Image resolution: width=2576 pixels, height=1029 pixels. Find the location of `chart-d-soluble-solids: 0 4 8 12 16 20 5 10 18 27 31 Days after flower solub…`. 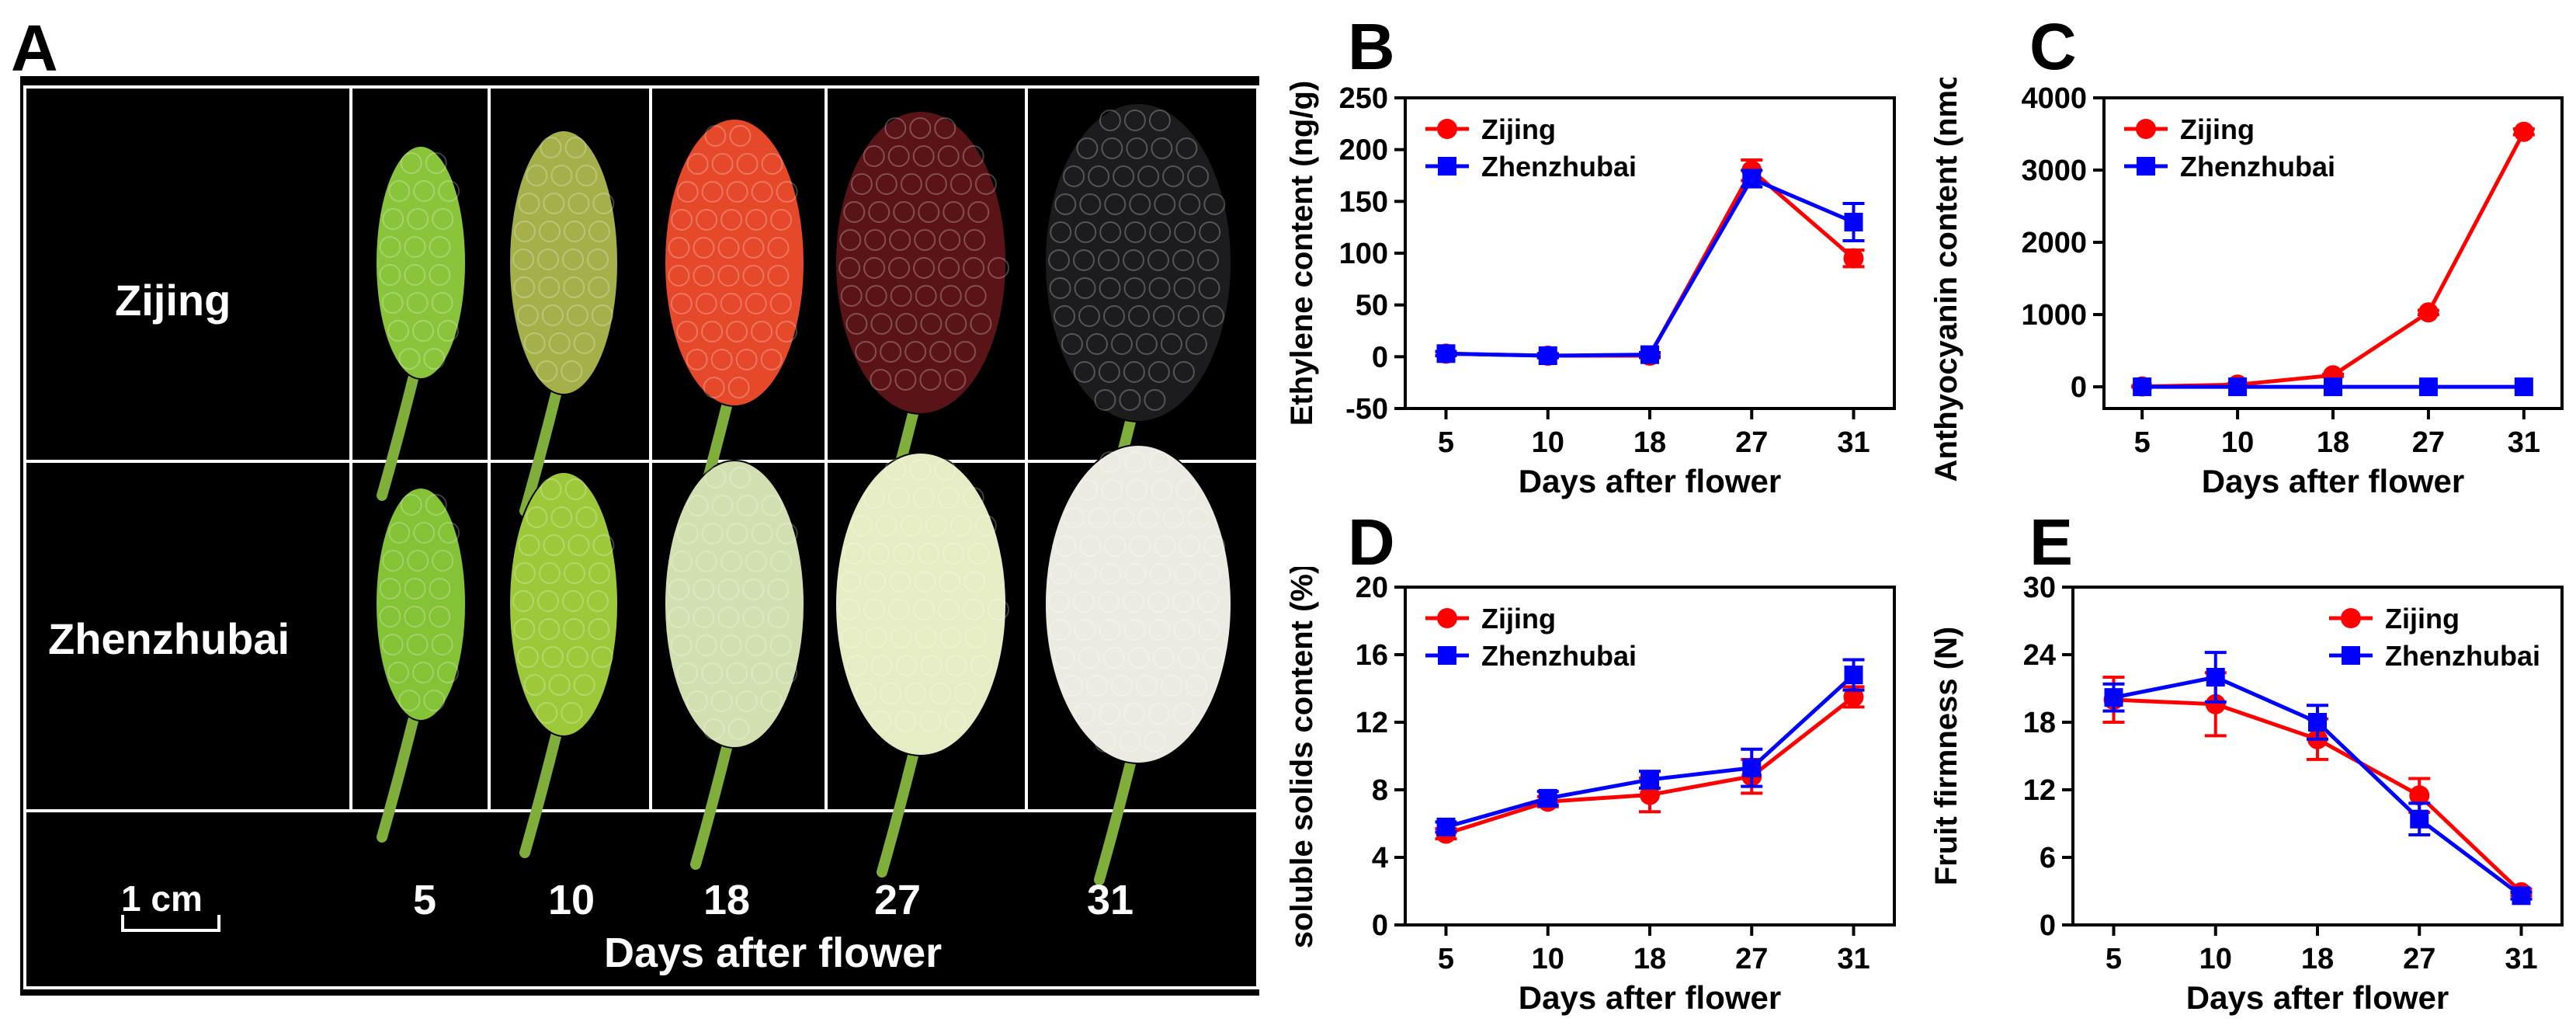

chart-d-soluble-solids: 0 4 8 12 16 20 5 10 18 27 31 Days after flower solub… is located at coordinates (1590, 791).